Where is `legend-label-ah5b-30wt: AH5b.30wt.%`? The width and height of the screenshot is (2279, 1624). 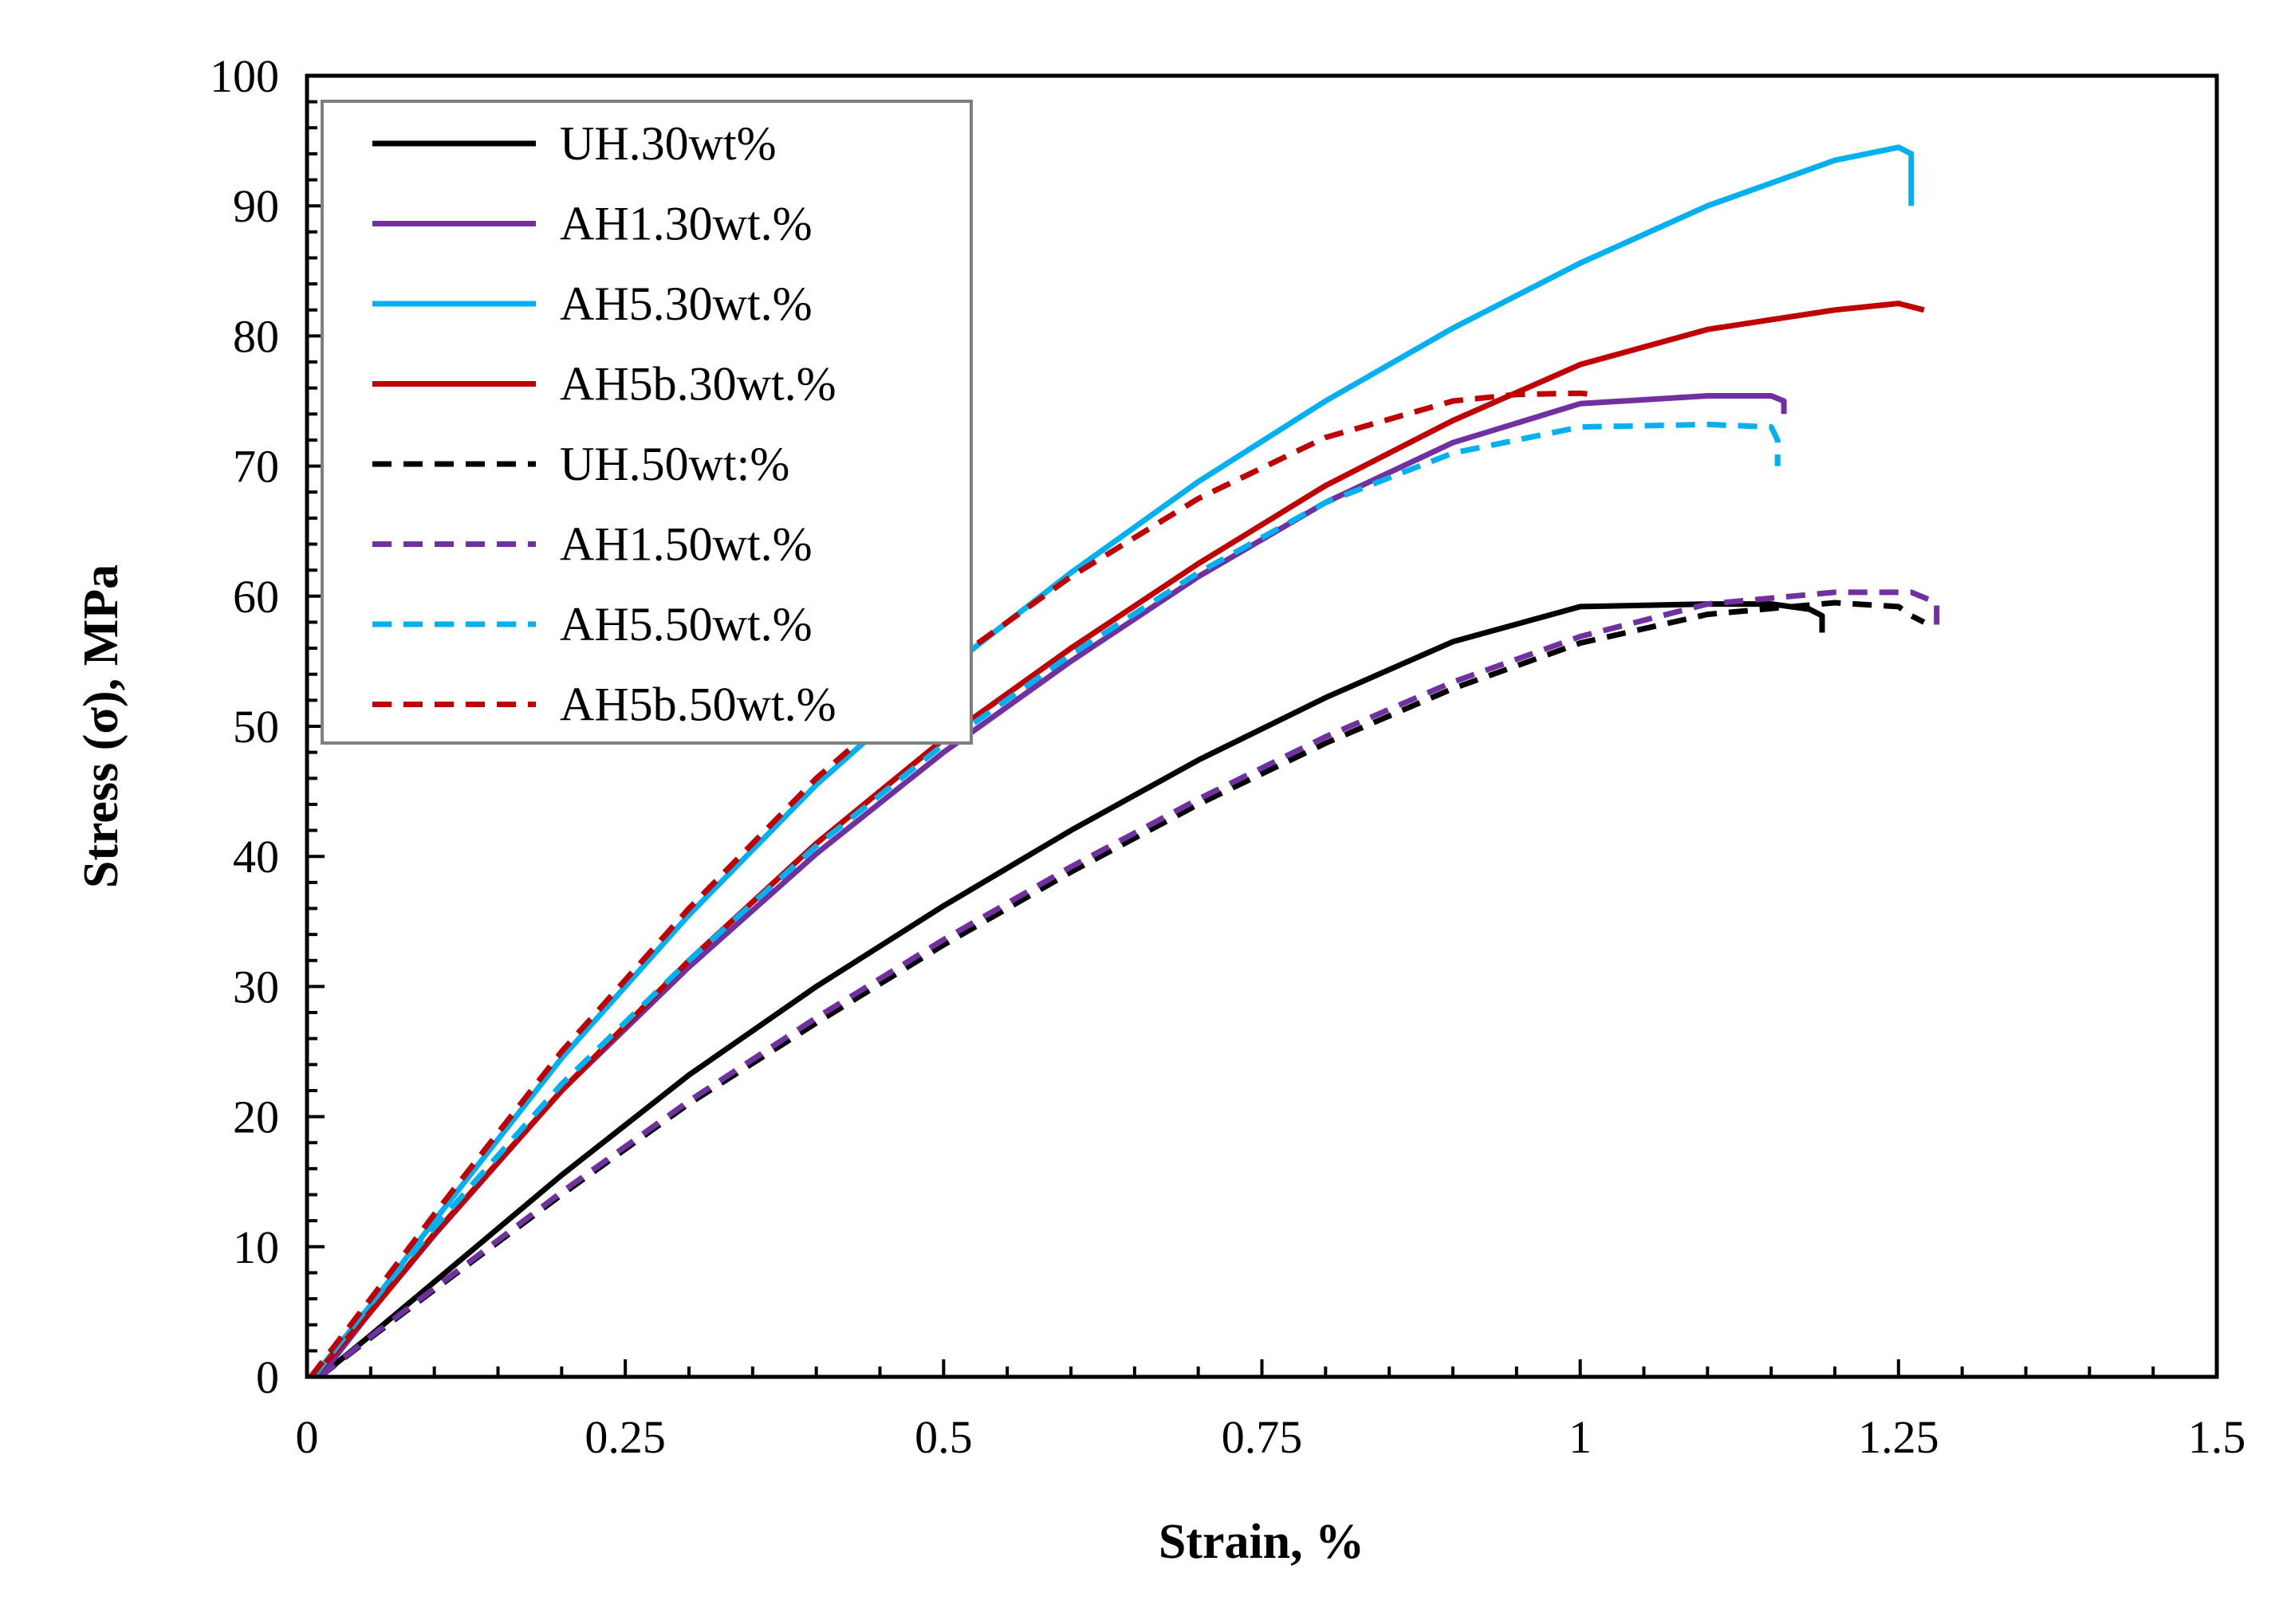
legend-label-ah5b-30wt: AH5b.30wt.% is located at coordinates (698, 385).